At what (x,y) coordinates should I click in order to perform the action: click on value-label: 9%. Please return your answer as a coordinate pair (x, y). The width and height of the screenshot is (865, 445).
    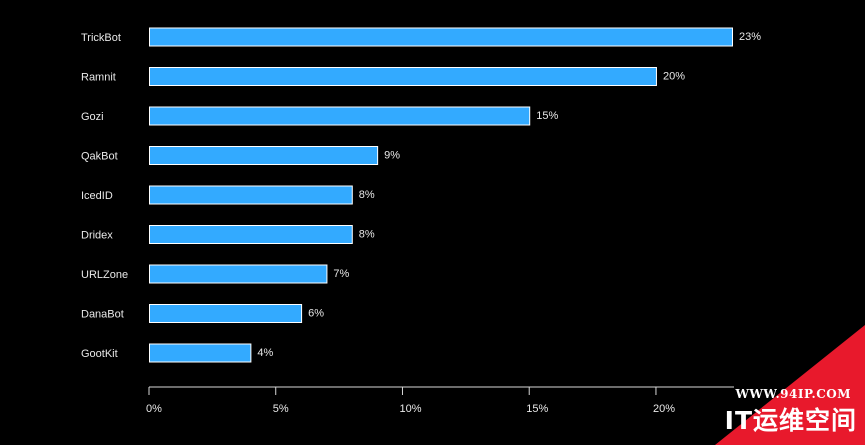
    Looking at the image, I should click on (392, 156).